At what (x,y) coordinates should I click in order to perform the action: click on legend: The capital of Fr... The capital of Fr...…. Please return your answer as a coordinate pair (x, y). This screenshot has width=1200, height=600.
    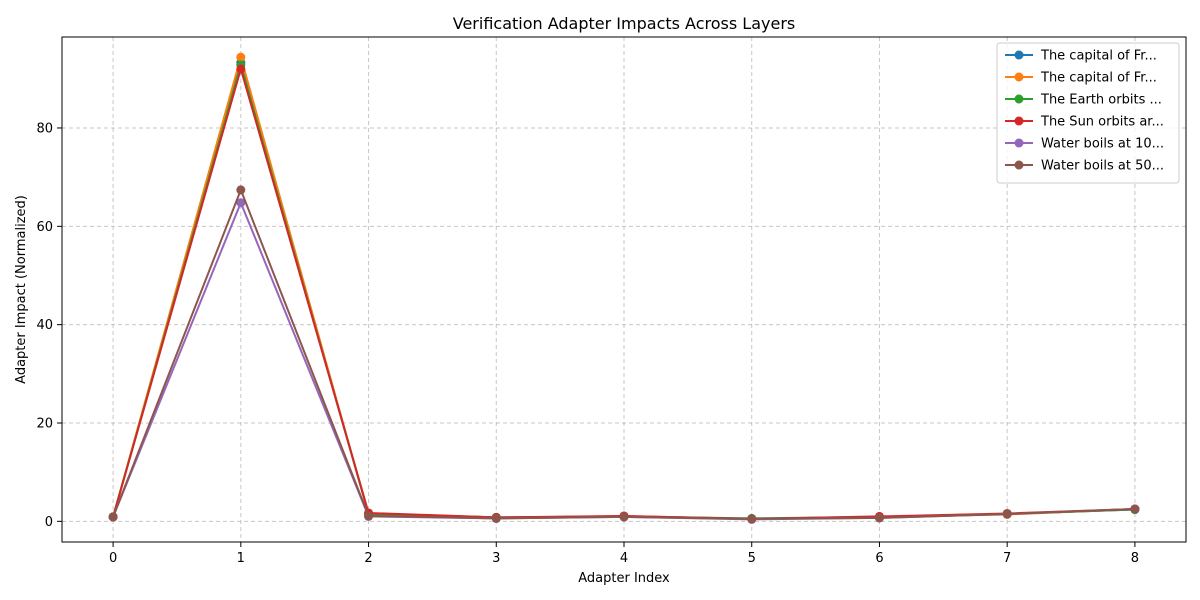
    Looking at the image, I should click on (1088, 113).